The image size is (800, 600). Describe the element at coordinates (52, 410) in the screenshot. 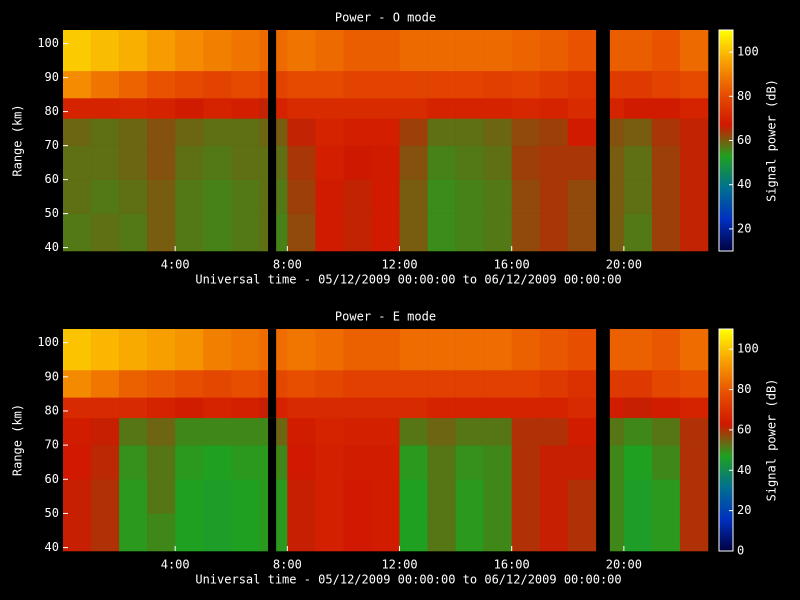

I see `y-tick-label: 80` at that location.